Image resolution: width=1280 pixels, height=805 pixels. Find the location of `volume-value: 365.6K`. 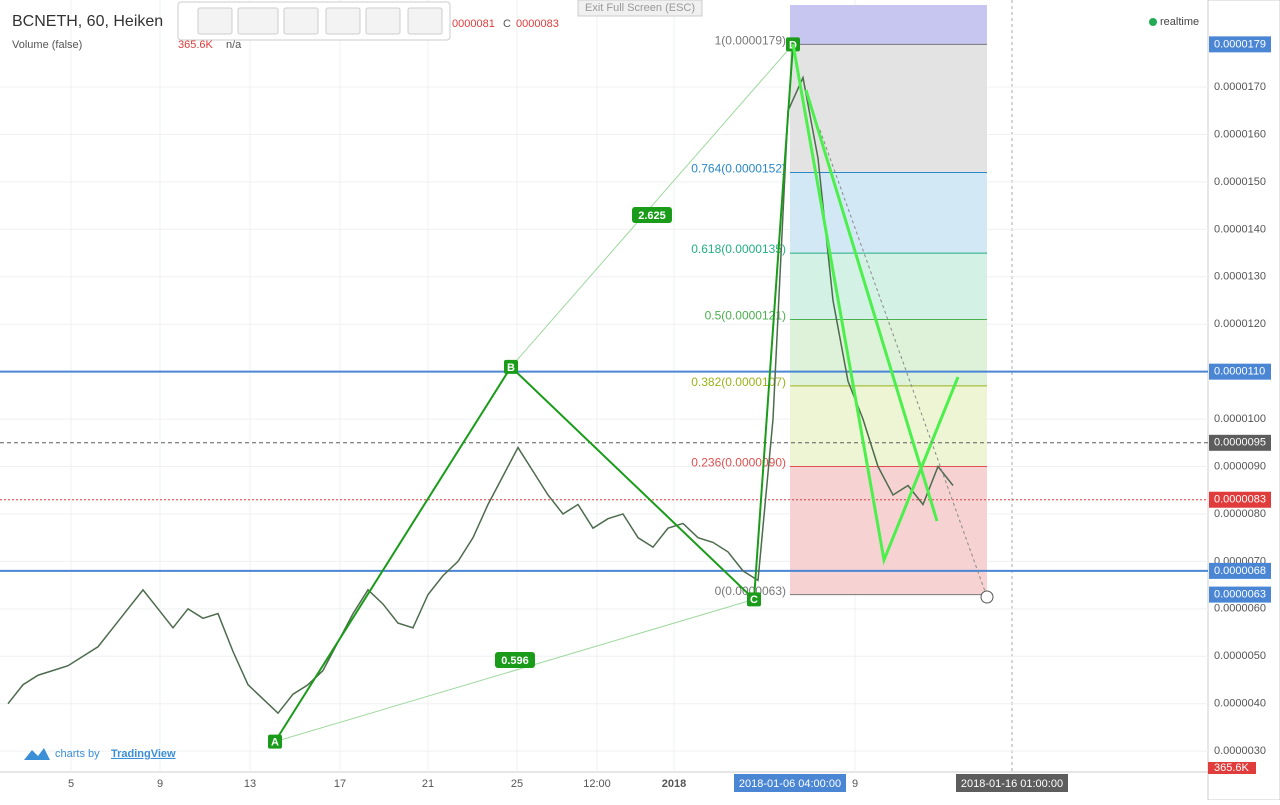

volume-value: 365.6K is located at coordinates (196, 45).